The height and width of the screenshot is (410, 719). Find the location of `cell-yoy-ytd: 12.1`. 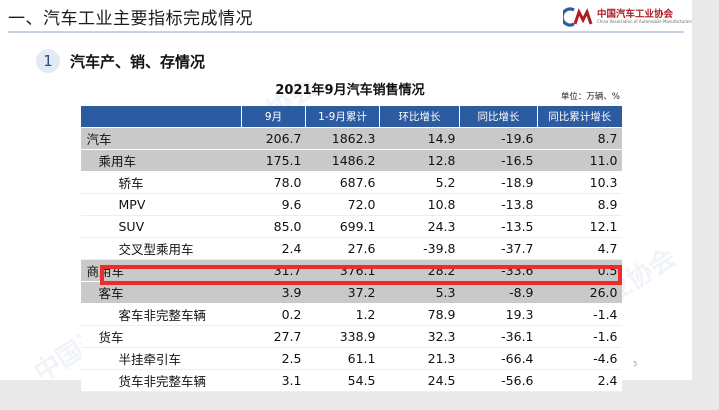

cell-yoy-ytd: 12.1 is located at coordinates (579, 226).